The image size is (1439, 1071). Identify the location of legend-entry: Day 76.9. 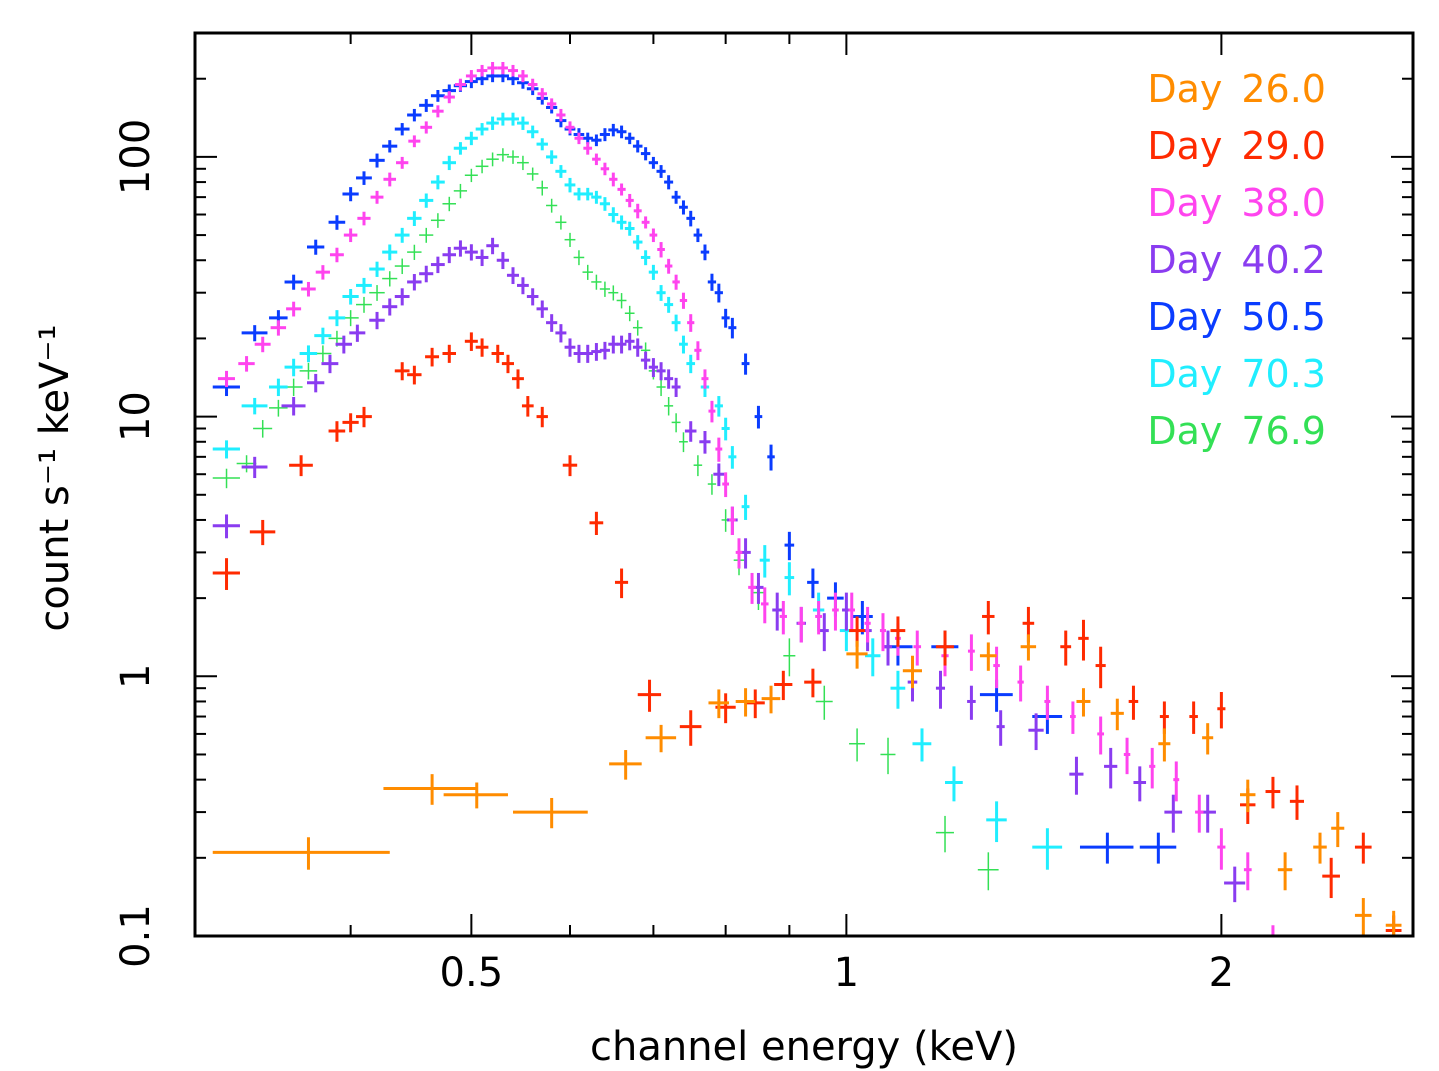
(1236, 431).